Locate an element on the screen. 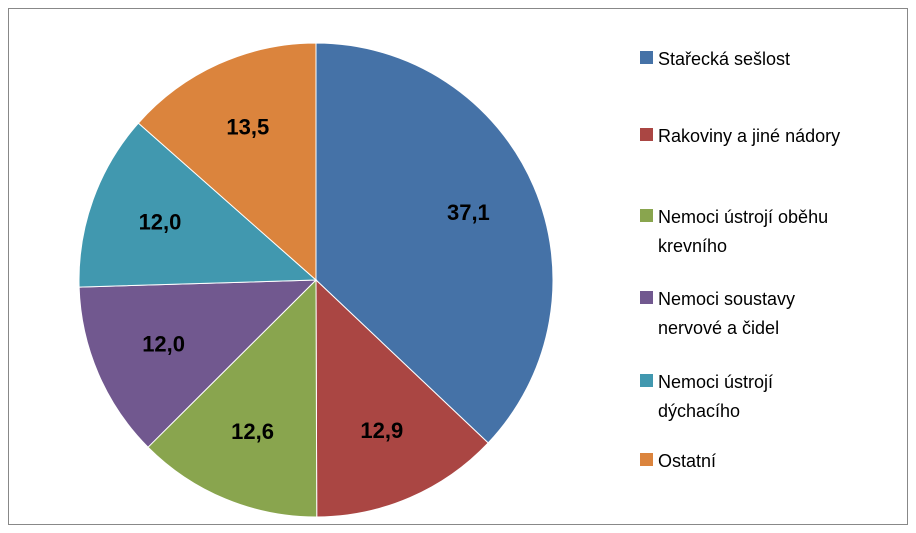 This screenshot has width=916, height=533. data-label: 37,1 is located at coordinates (468, 212).